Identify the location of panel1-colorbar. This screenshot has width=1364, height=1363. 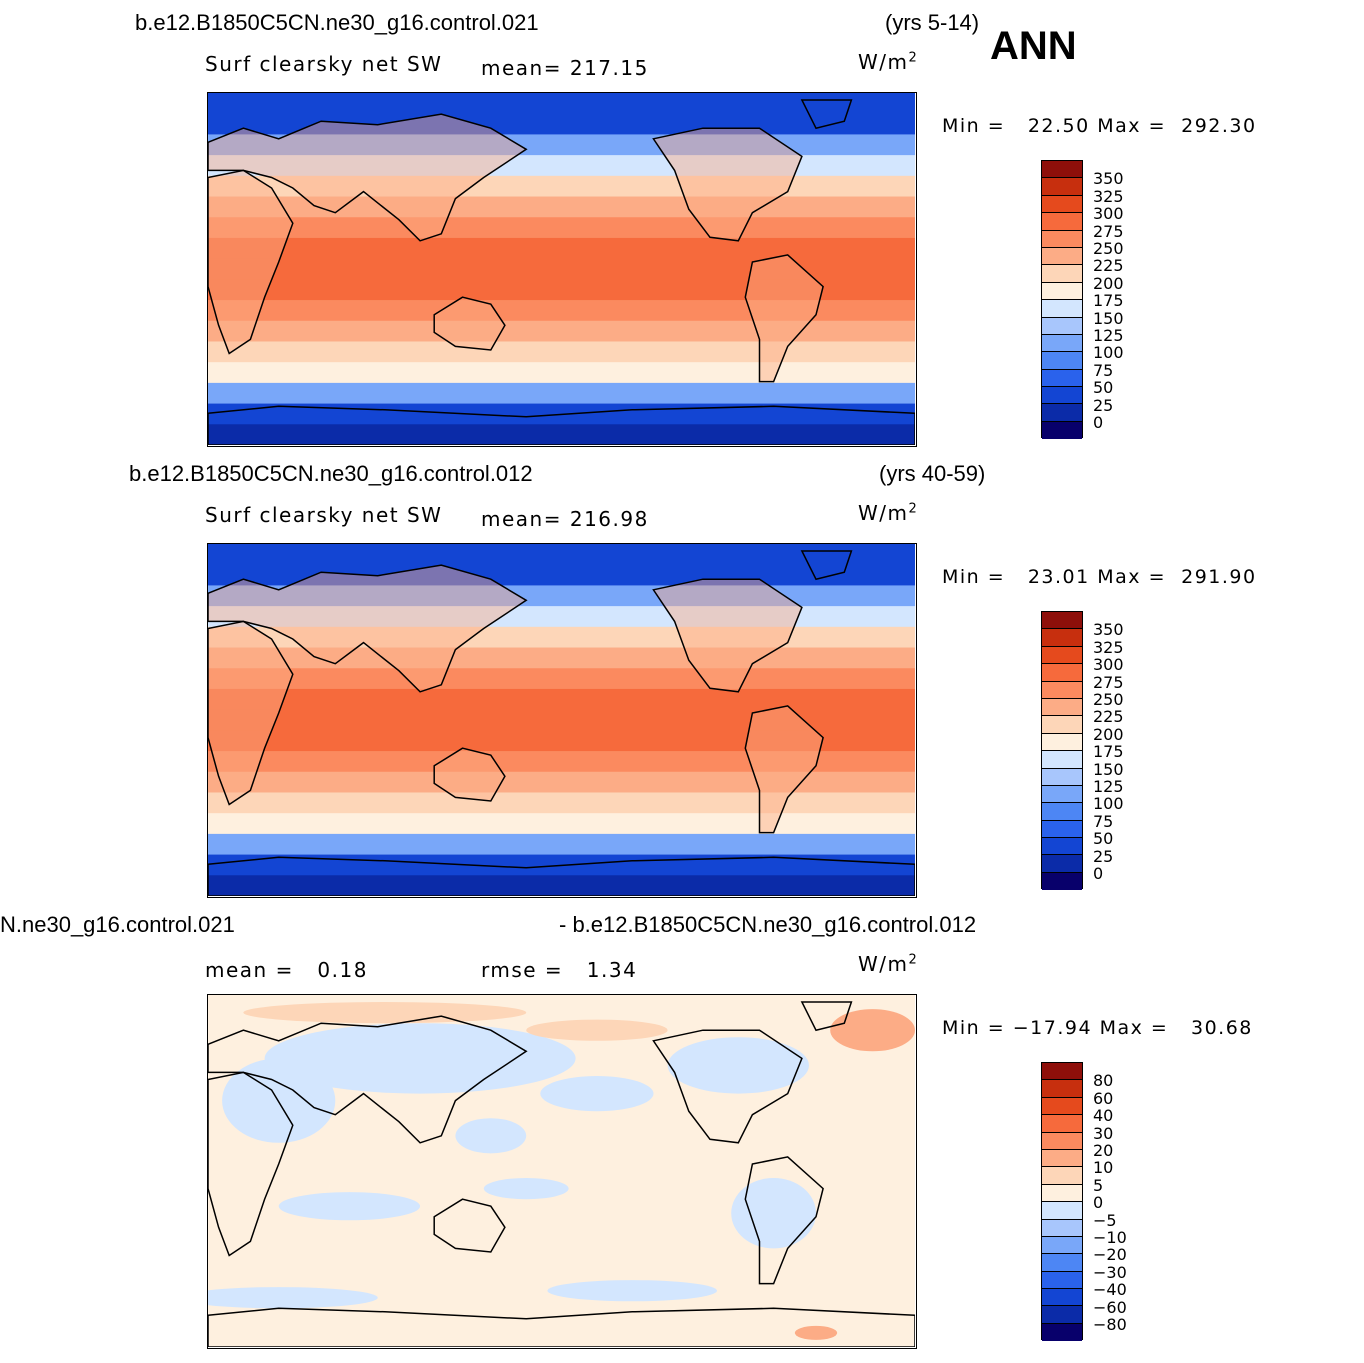
(1062, 300).